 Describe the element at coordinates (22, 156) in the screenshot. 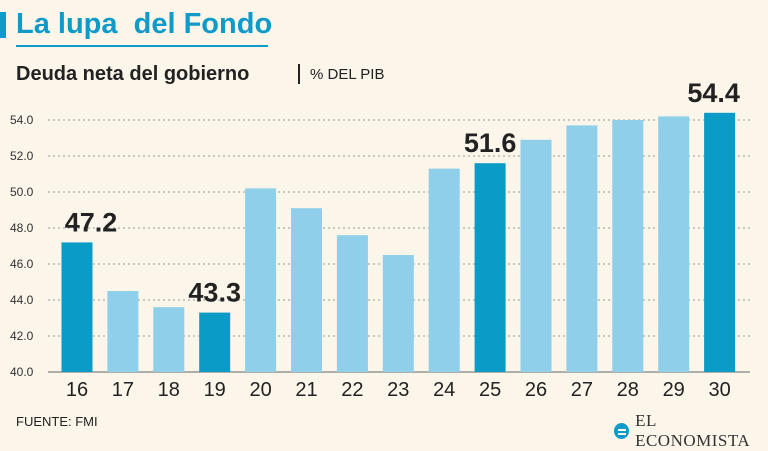

I see `y-tick-label: 52.0` at that location.